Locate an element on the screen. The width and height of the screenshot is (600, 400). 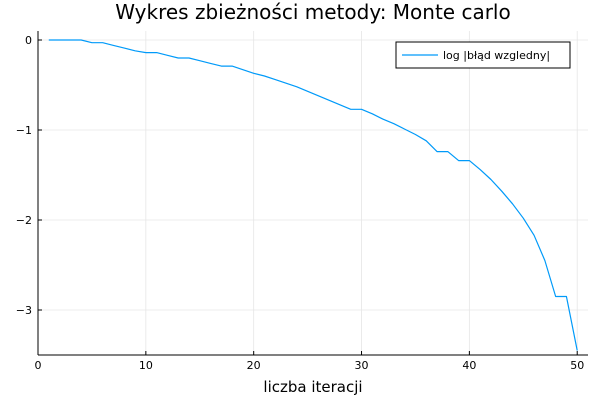
legend: log |błąd wzgledny| is located at coordinates (483, 55).